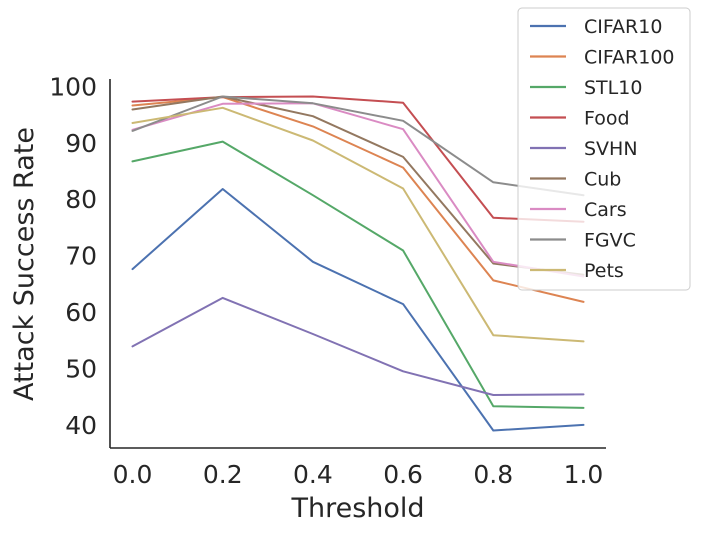  Describe the element at coordinates (81, 199) in the screenshot. I see `y-tick-label: 80` at that location.